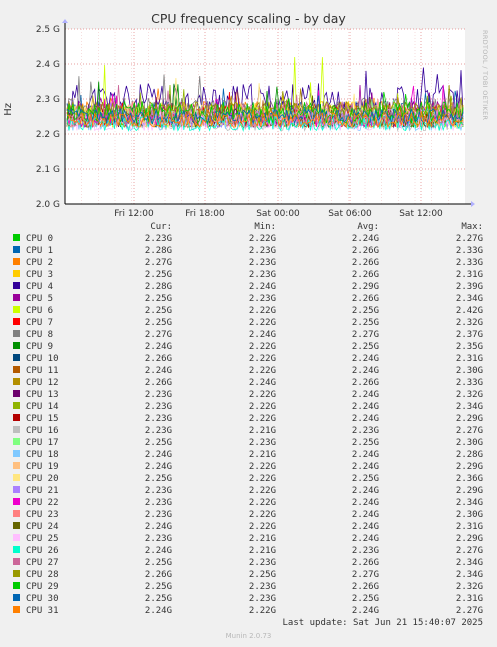 Image resolution: width=497 pixels, height=647 pixels. I want to click on y-tick-label: 2.4 G, so click(48, 65).